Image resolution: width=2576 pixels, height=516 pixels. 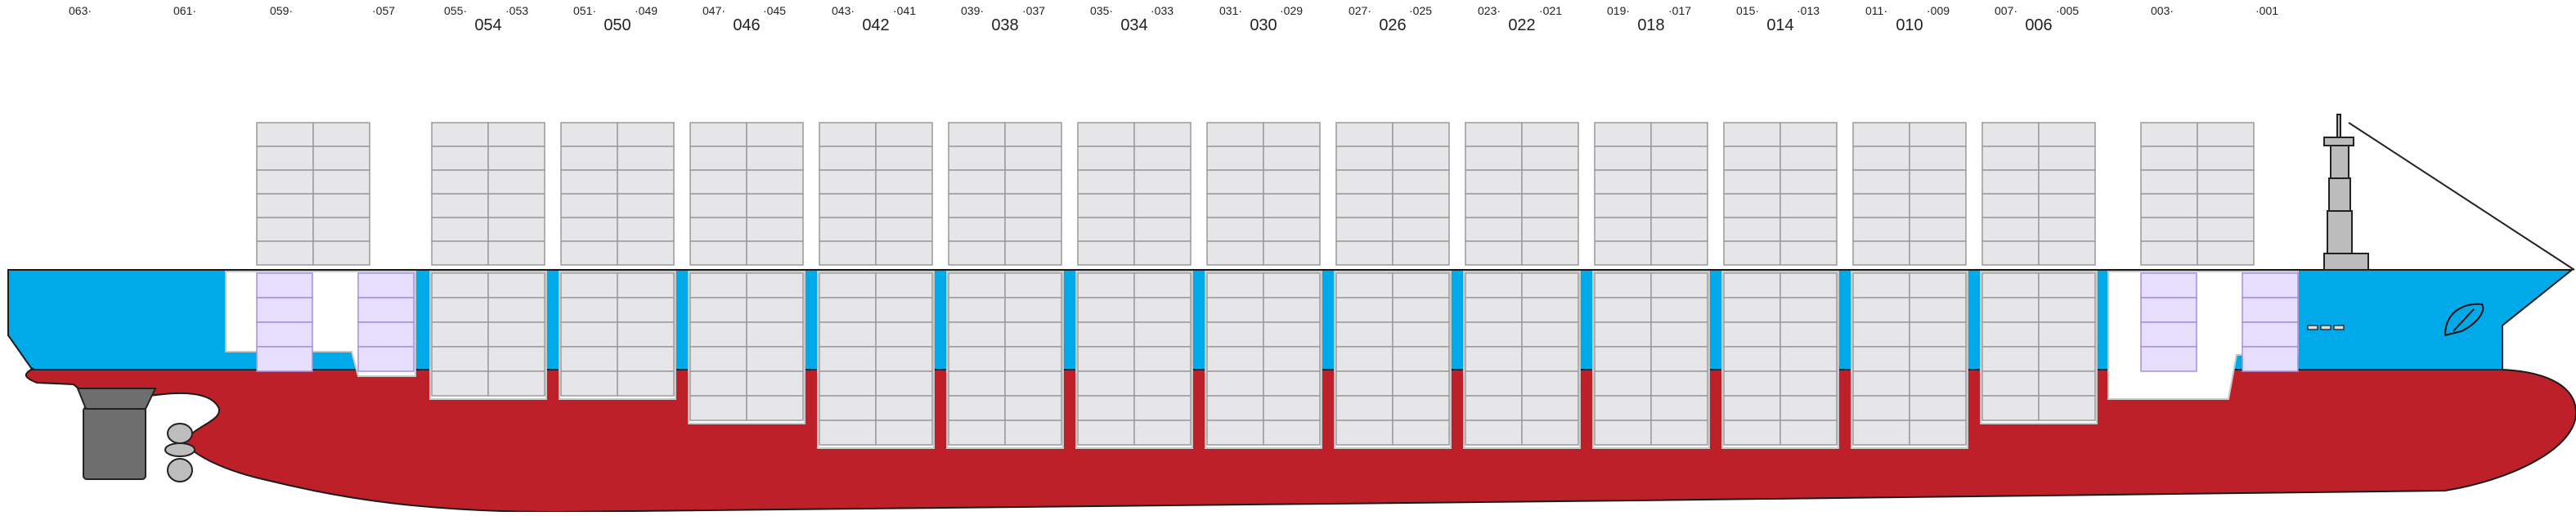 I want to click on bay-label-061: 061·, so click(x=185, y=10).